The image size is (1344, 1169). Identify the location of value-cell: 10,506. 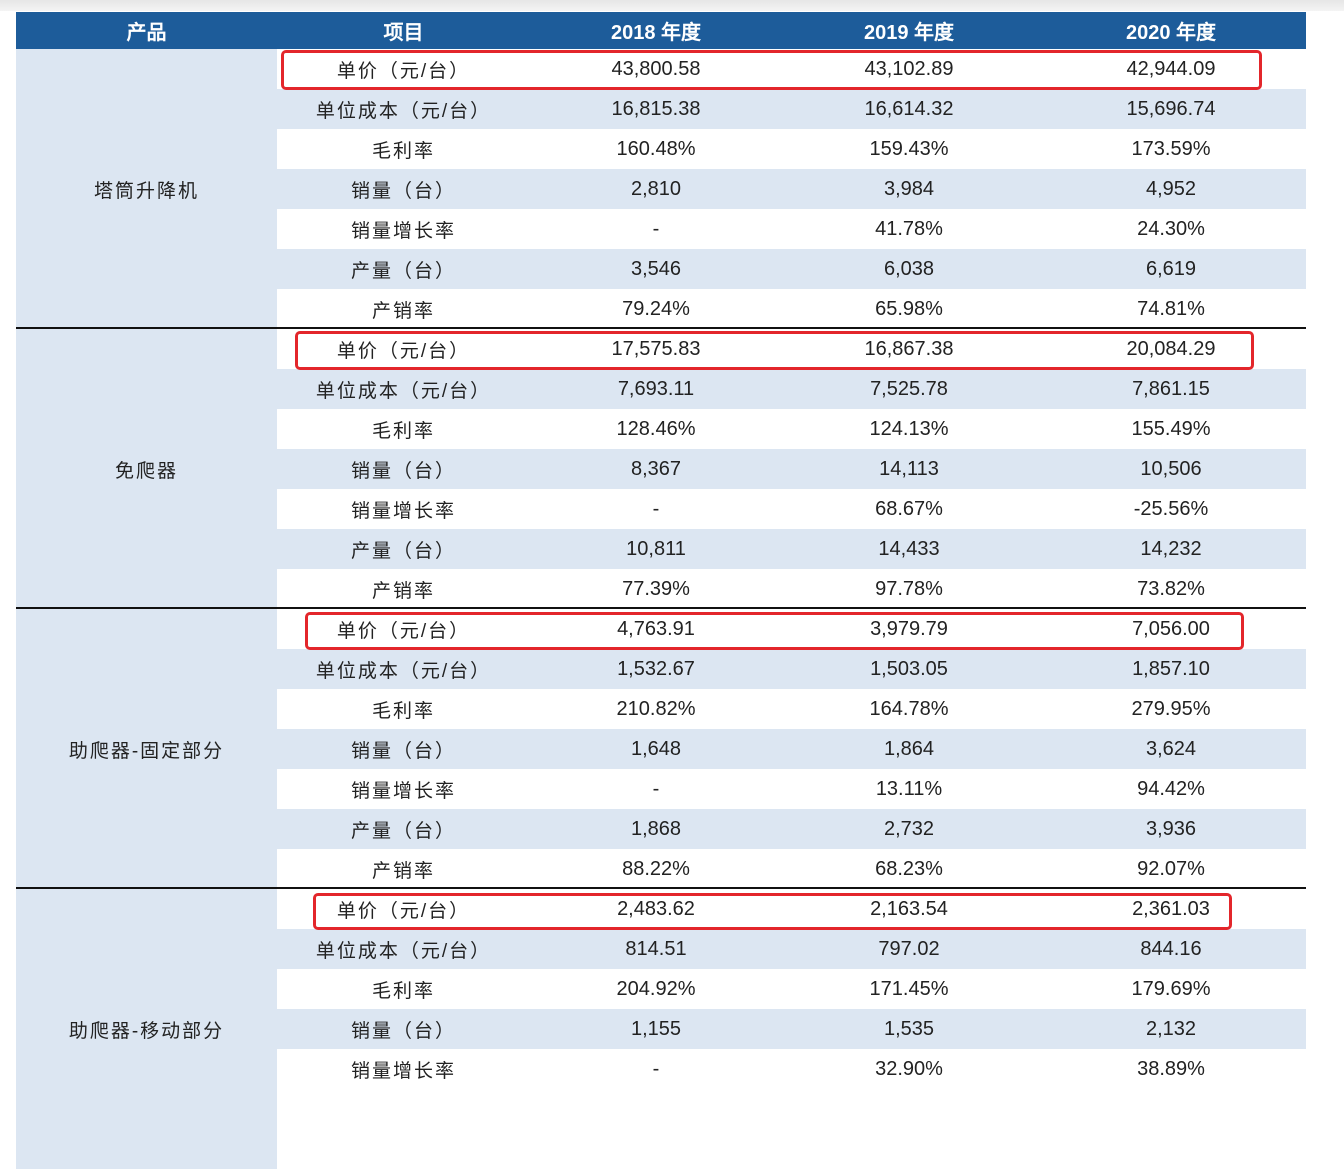
(1171, 468).